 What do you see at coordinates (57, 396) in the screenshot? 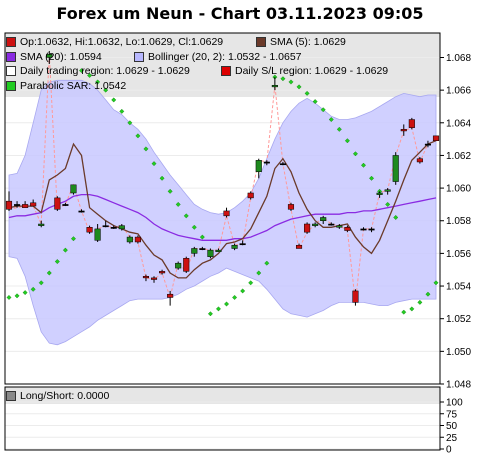
I see `sub-legend: Long/Short: 0.0000` at bounding box center [57, 396].